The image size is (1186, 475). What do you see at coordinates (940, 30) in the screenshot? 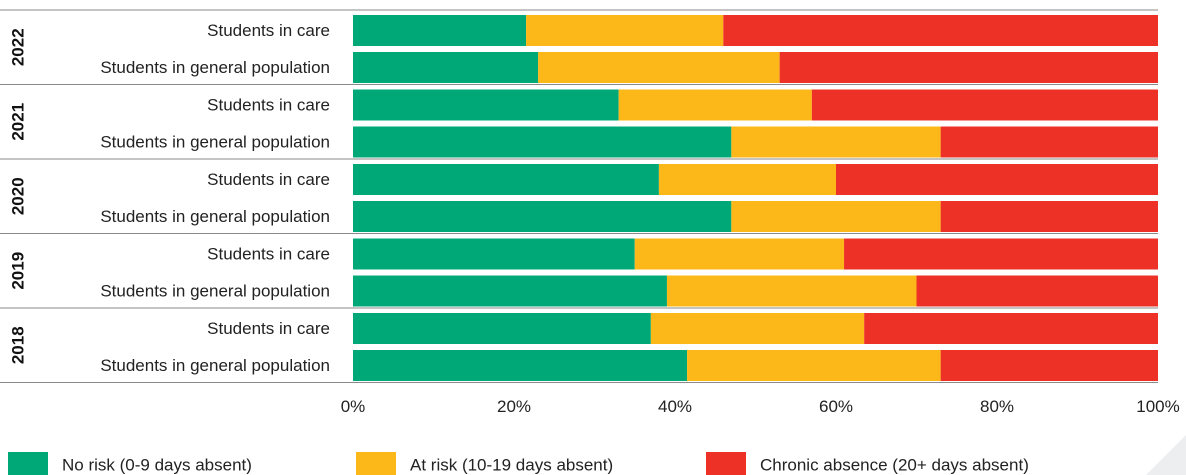
I see `bar-segment-2022-care-s2` at bounding box center [940, 30].